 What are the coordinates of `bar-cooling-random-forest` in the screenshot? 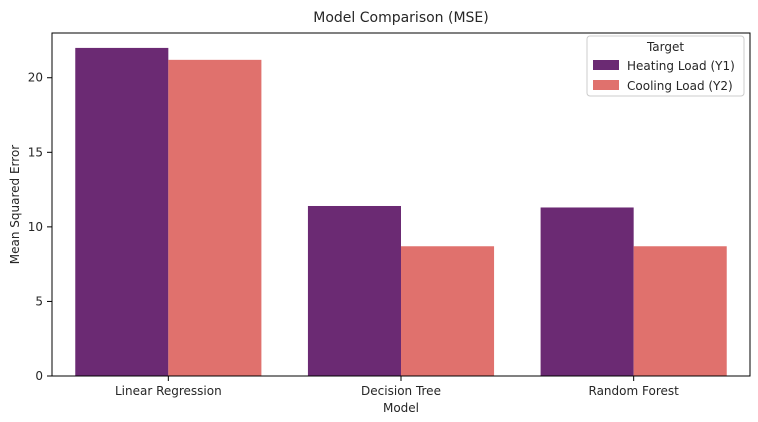 It's located at (680, 311).